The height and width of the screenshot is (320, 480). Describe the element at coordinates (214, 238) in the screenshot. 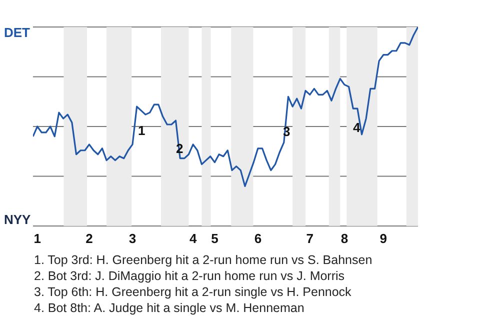

I see `x-tick-label: 5` at that location.